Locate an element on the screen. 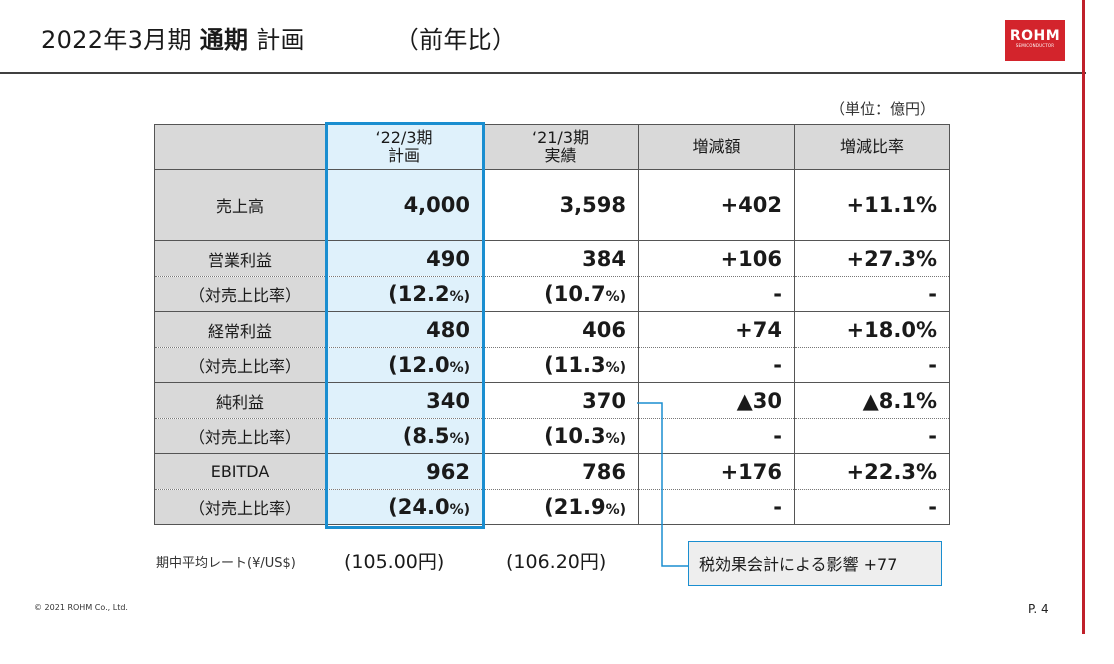 The image size is (1114, 664). header-plan-line1: ‘22/3期 is located at coordinates (404, 137).